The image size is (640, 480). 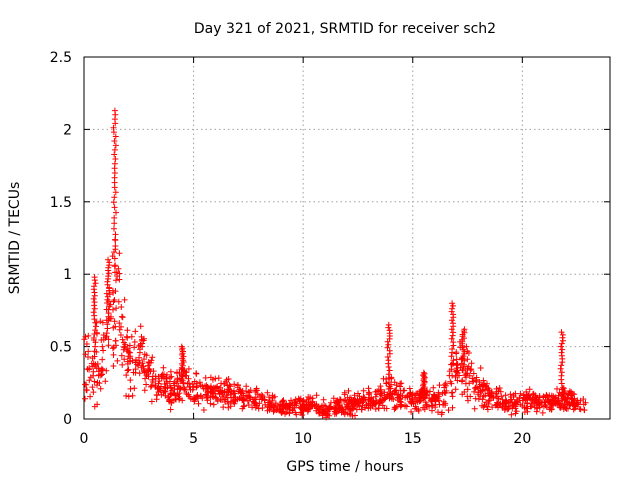 I want to click on y-tick-label: 2.5, so click(x=61, y=58).